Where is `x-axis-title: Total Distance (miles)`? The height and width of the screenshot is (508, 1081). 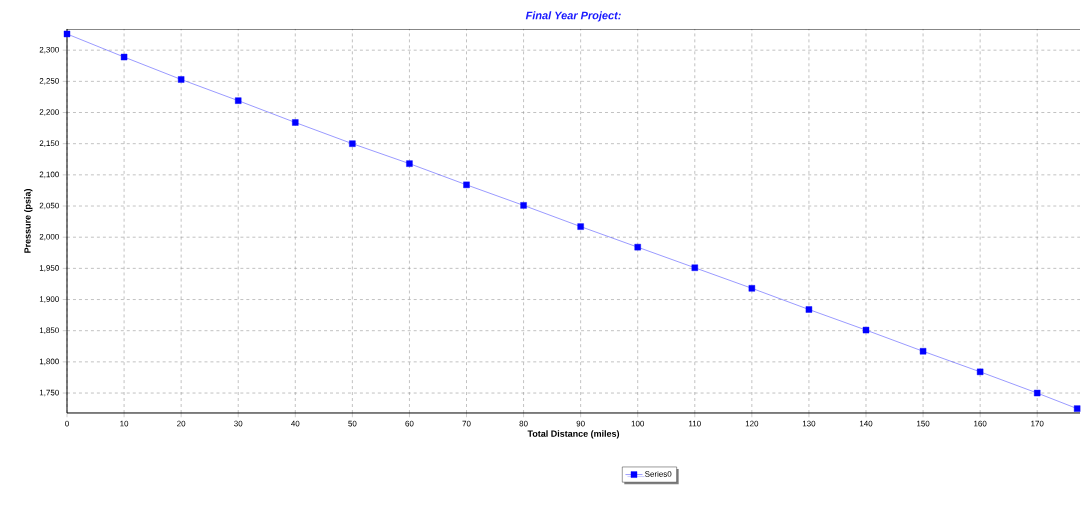
x-axis-title: Total Distance (miles) is located at coordinates (573, 434).